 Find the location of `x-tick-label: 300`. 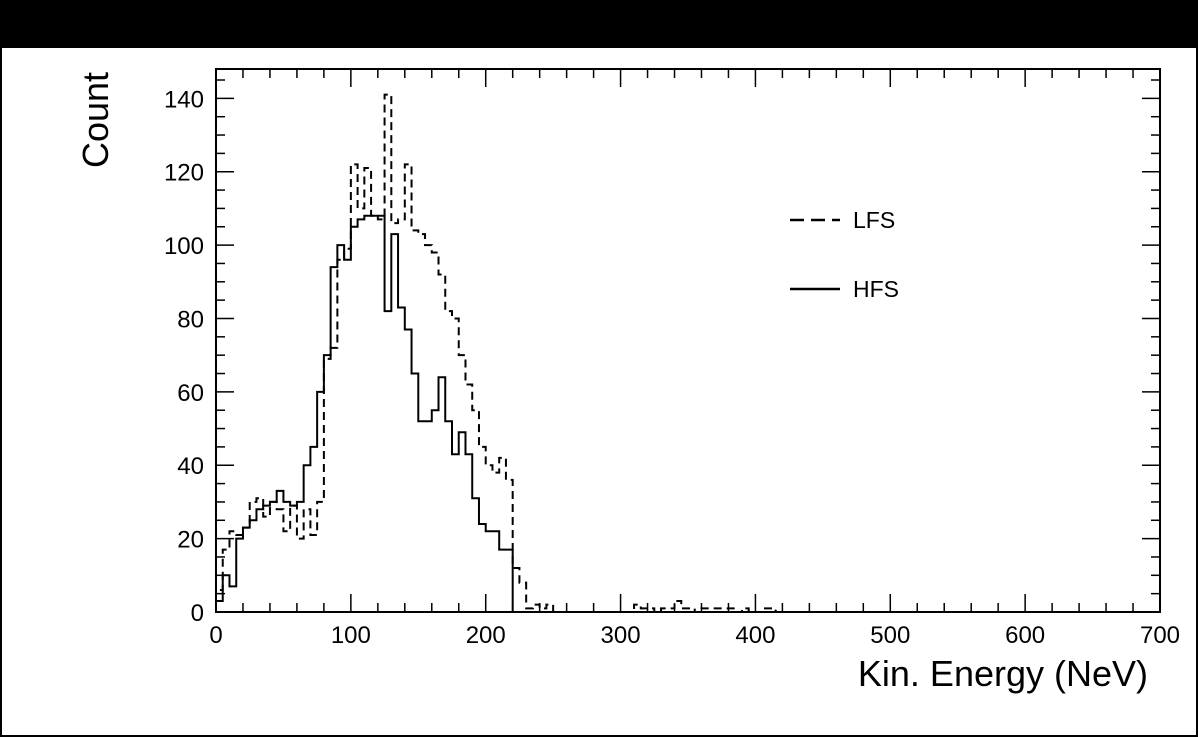

x-tick-label: 300 is located at coordinates (621, 635).